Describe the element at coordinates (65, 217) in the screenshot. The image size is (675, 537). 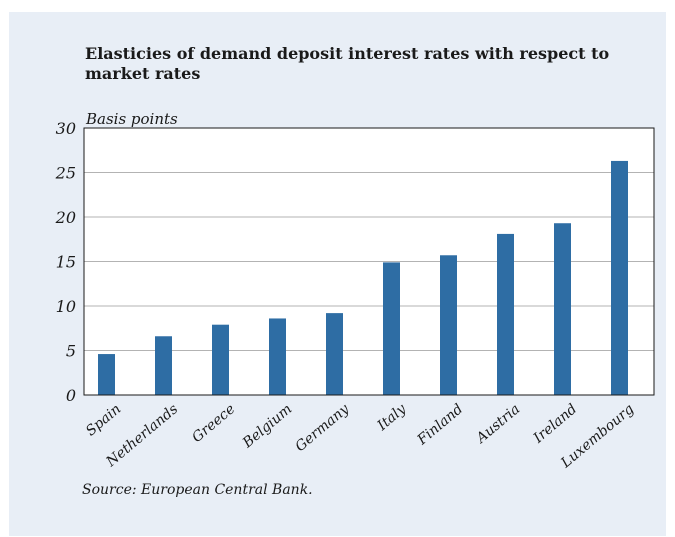
I see `y-tick-label: 20` at that location.